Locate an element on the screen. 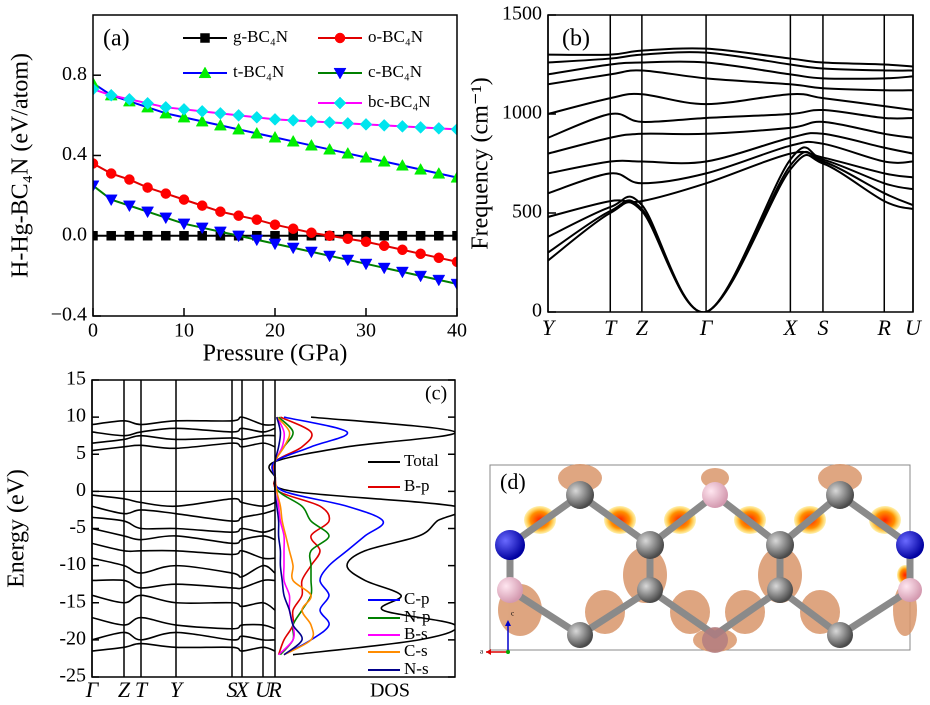 This screenshot has height=705, width=930. x-axis-label: Pressure (GPa) is located at coordinates (275, 354).